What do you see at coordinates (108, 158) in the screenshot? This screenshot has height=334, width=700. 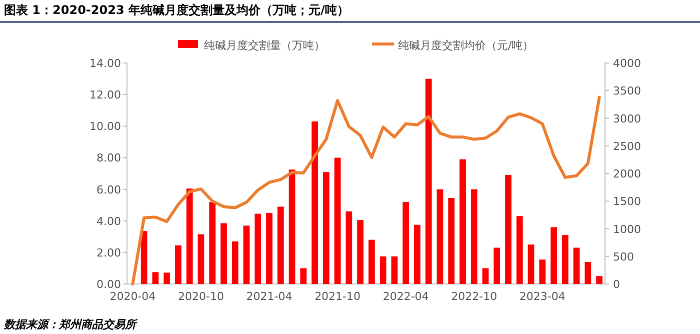 I see `y-tick-label: 8.00` at bounding box center [108, 158].